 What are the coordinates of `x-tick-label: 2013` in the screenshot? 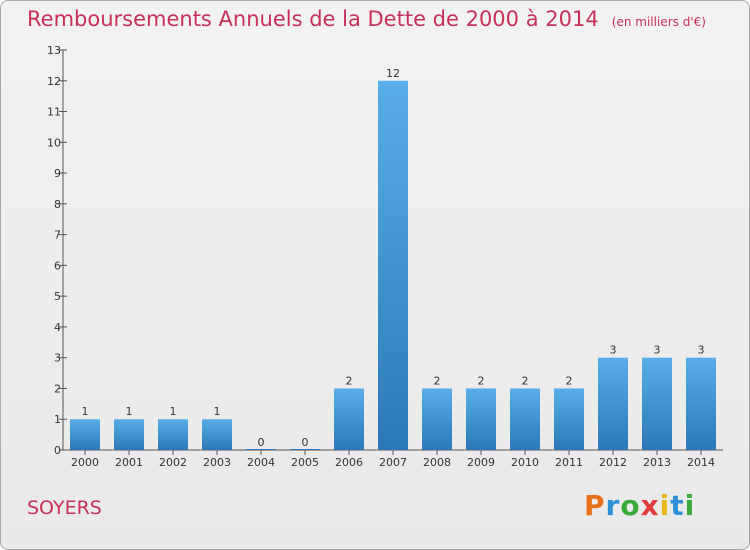 It's located at (657, 462).